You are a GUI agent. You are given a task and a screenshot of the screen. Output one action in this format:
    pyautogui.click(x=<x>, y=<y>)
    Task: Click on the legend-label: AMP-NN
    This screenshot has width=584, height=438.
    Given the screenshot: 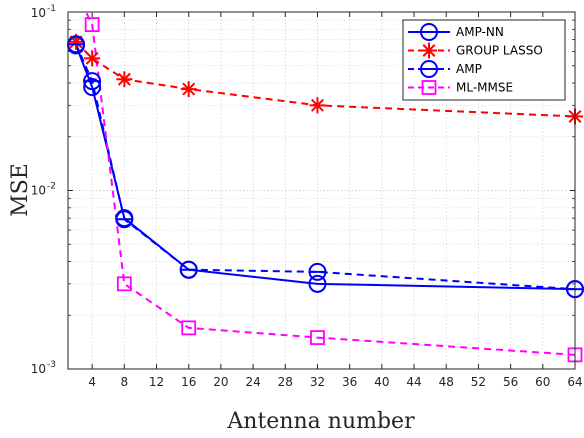 What is the action you would take?
    pyautogui.click(x=480, y=32)
    